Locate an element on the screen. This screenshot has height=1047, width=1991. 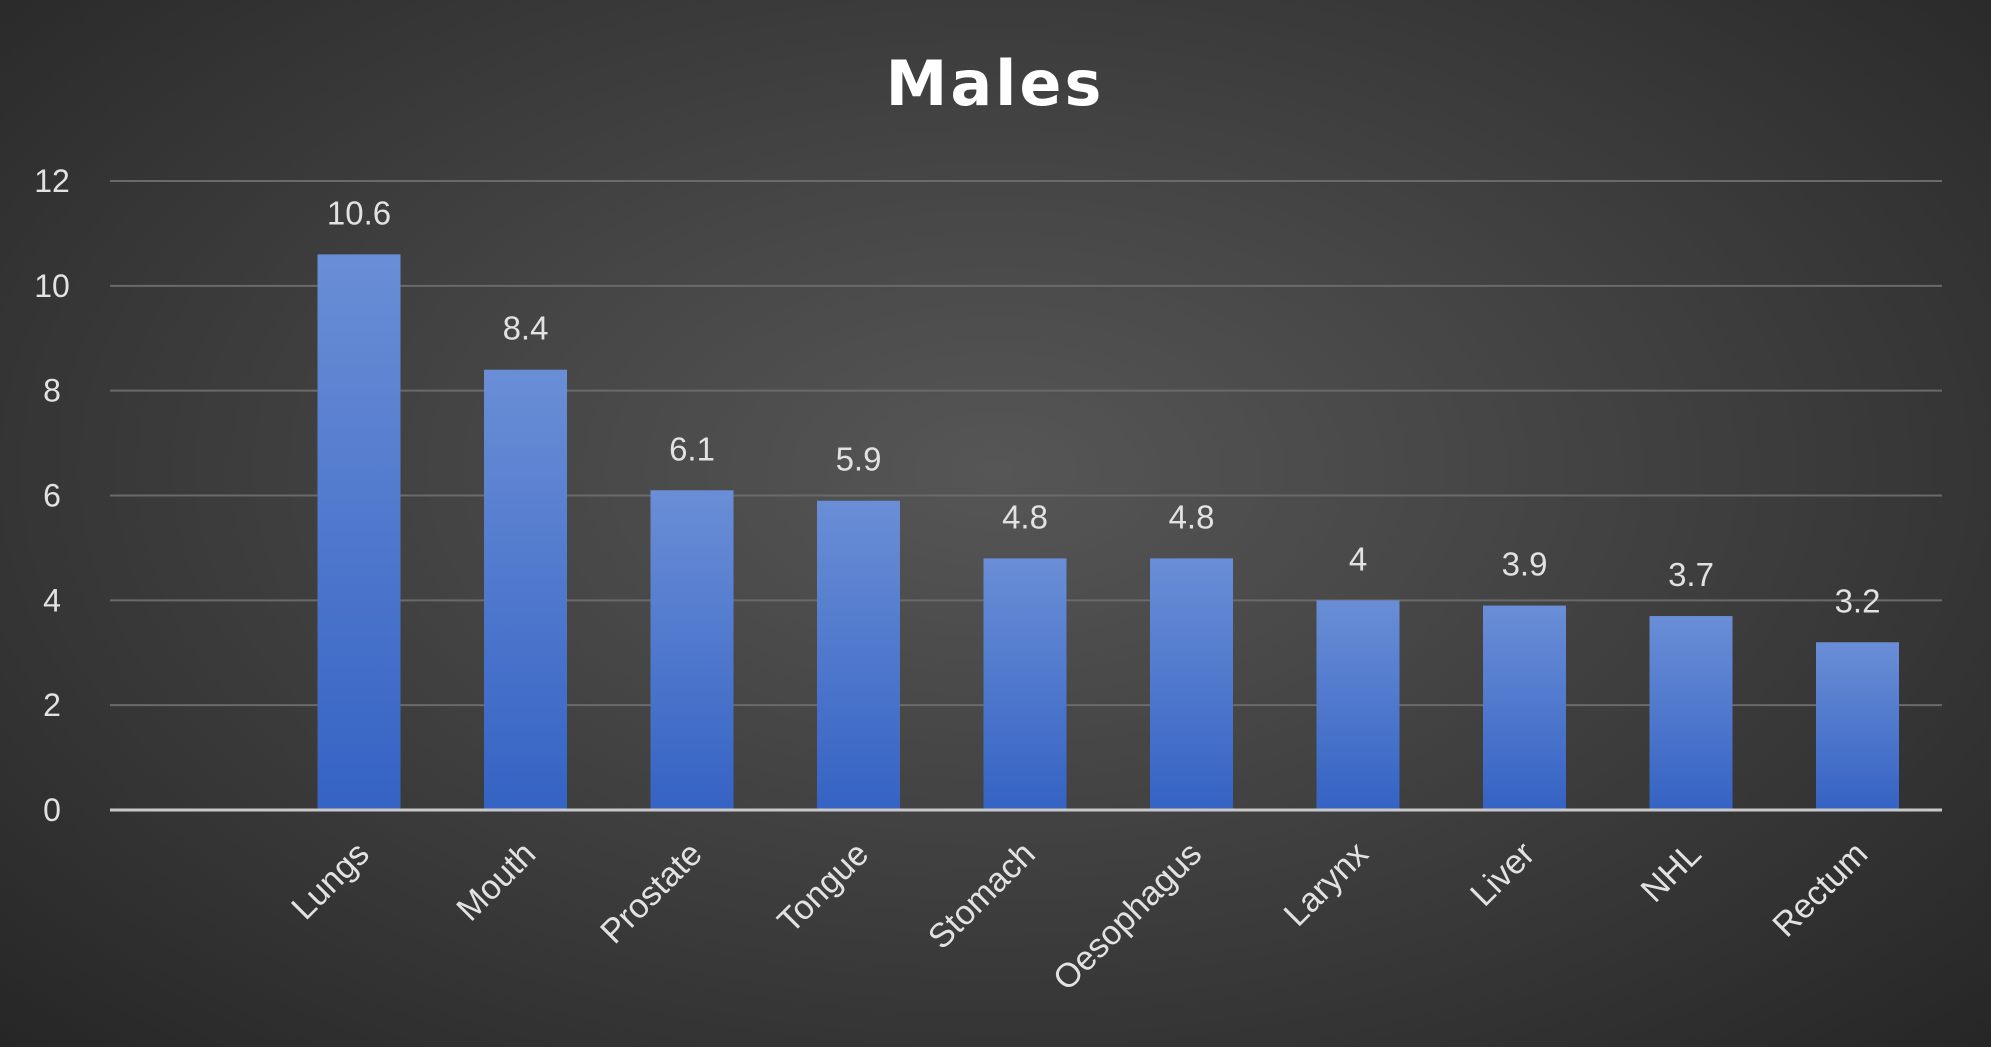
x-tick-label: Prostate is located at coordinates (651, 893).